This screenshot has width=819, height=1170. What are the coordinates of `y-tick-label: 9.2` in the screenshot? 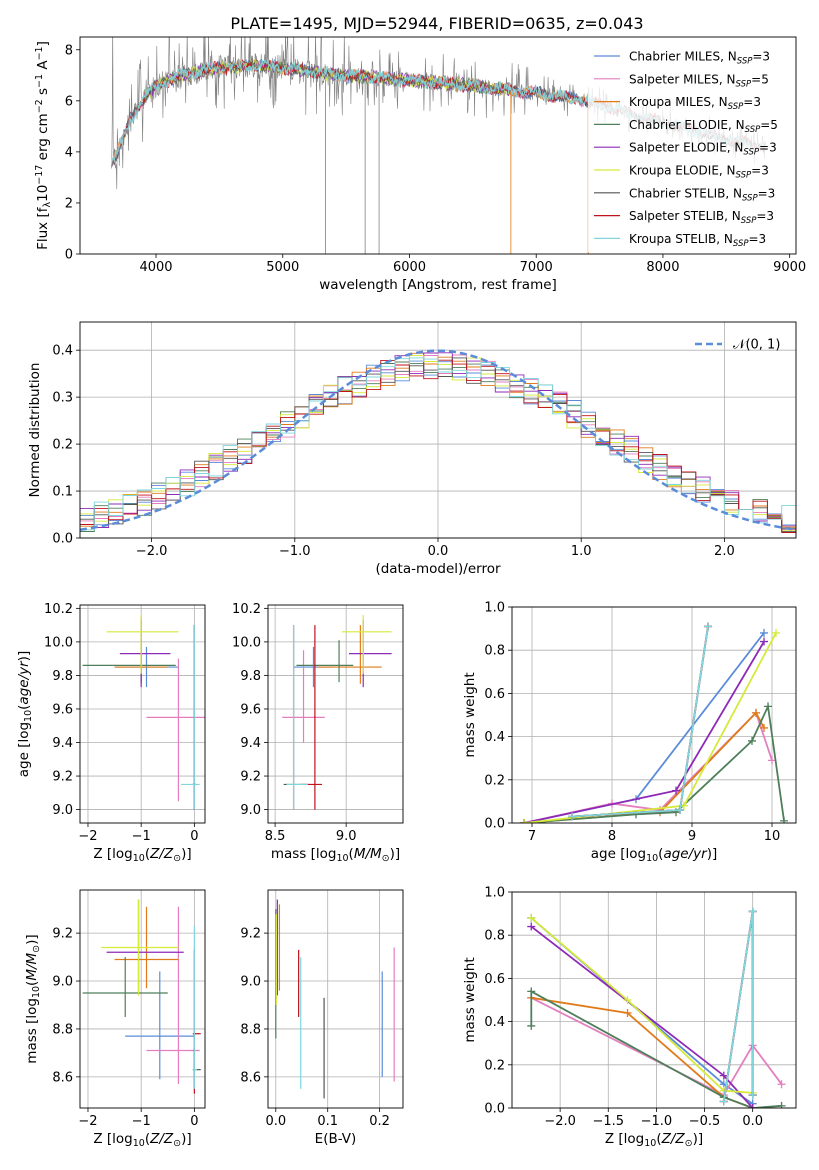 It's located at (62, 777).